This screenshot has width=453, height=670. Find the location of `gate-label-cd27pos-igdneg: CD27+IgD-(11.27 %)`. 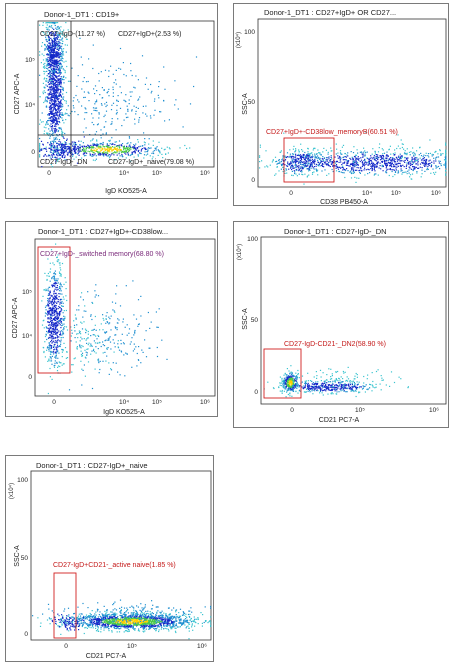

gate-label-cd27pos-igdneg: CD27+IgD-(11.27 %) is located at coordinates (72, 34).